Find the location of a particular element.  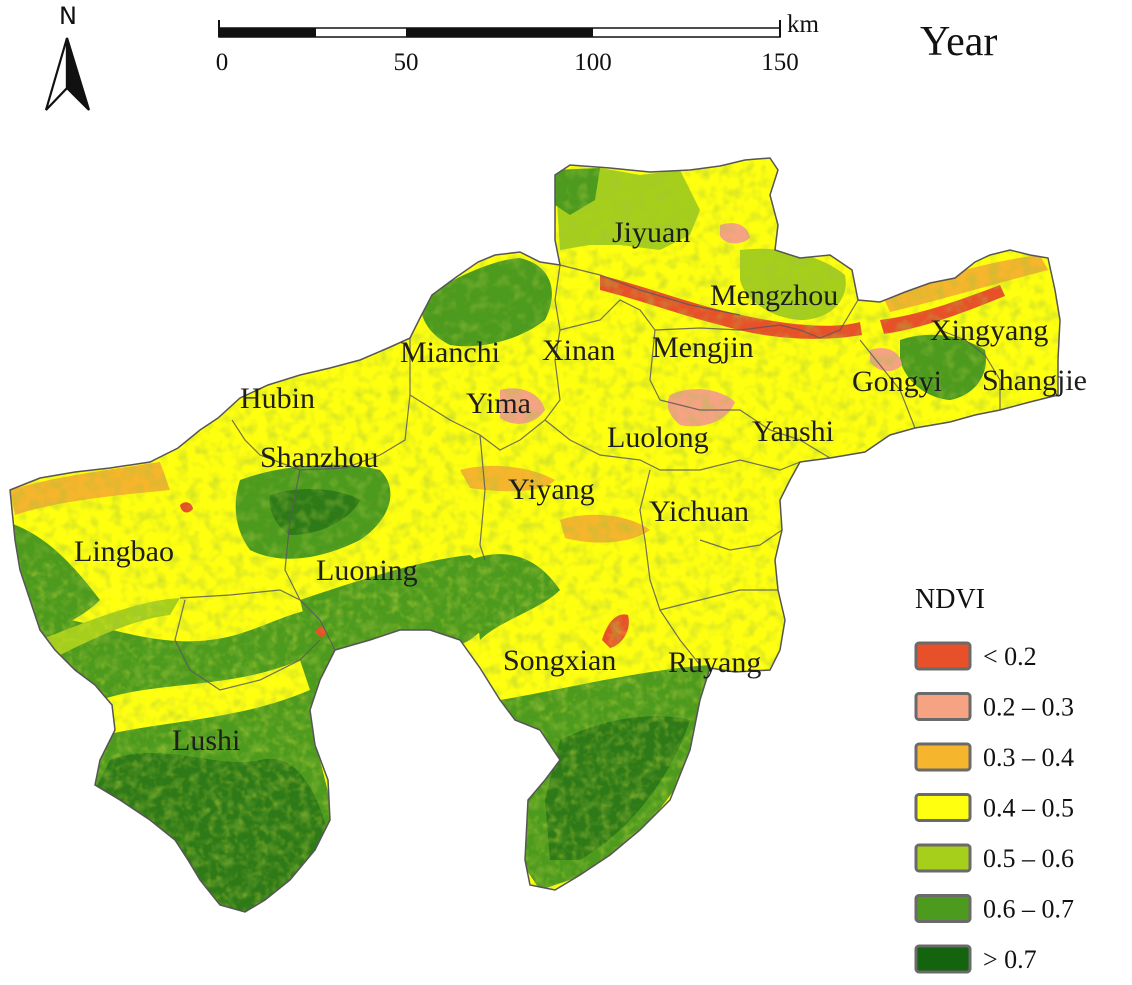

north-arrow: N is located at coordinates (67, 56).